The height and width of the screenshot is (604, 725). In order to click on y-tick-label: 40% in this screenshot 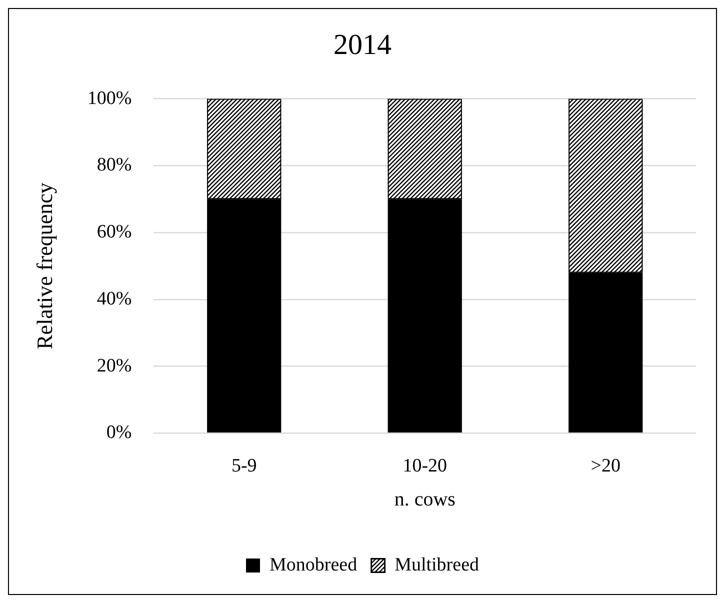, I will do `click(114, 299)`.